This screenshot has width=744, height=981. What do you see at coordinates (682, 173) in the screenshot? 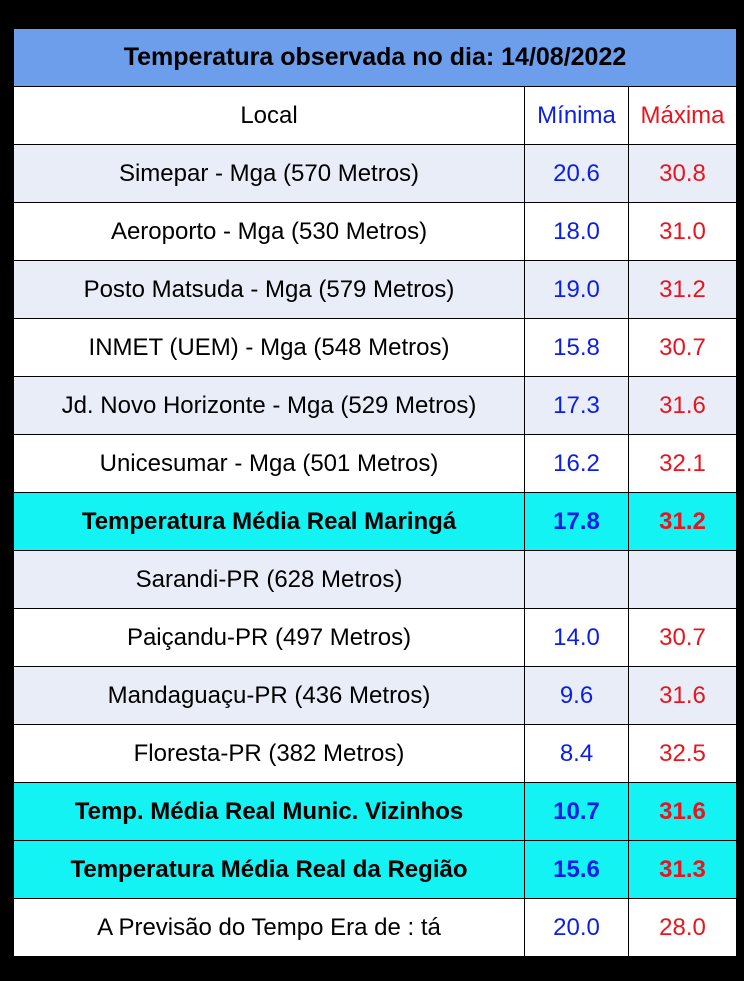
I see `max-cell: 30.8` at bounding box center [682, 173].